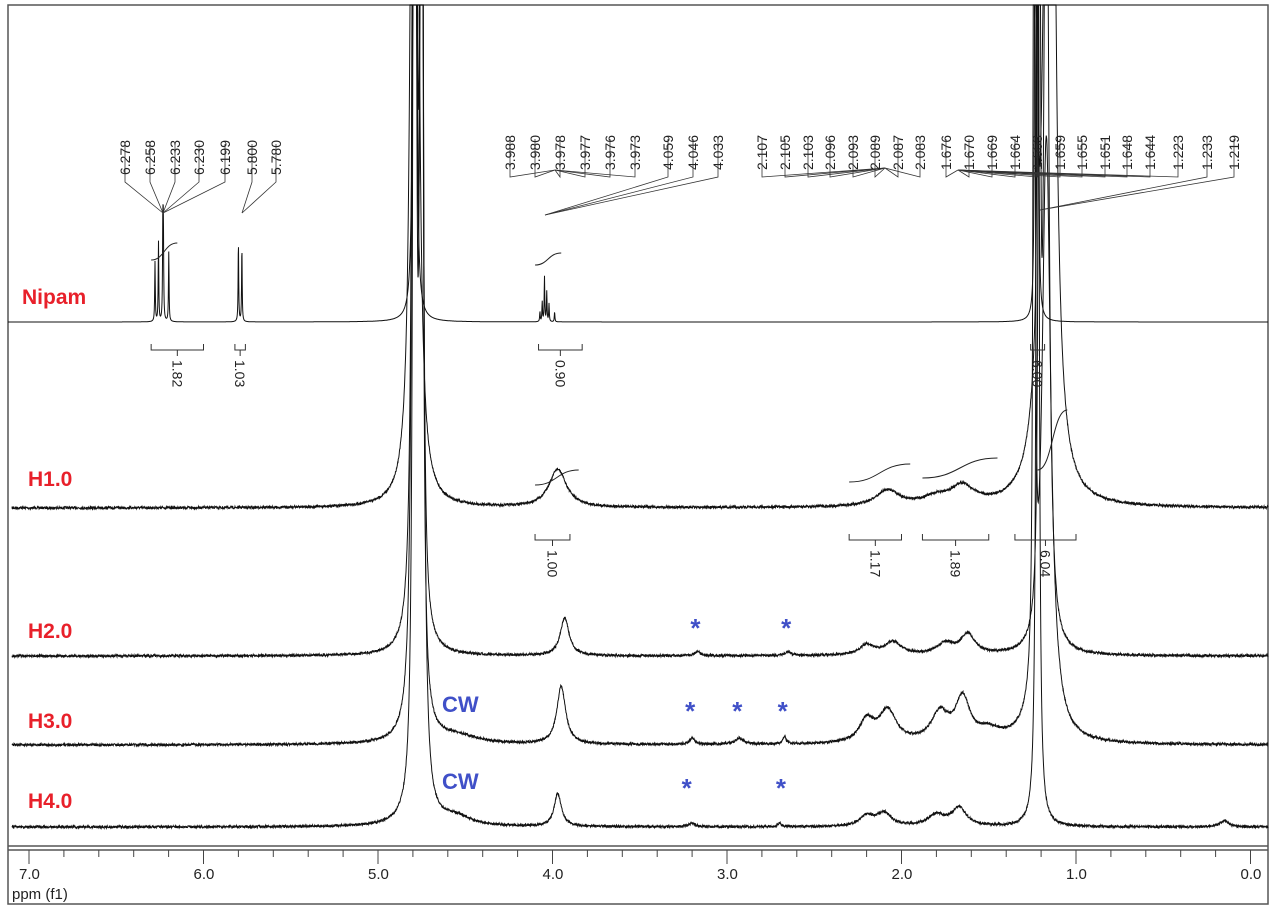  Describe the element at coordinates (902, 874) in the screenshot. I see `x-tick-label: 2.0` at that location.